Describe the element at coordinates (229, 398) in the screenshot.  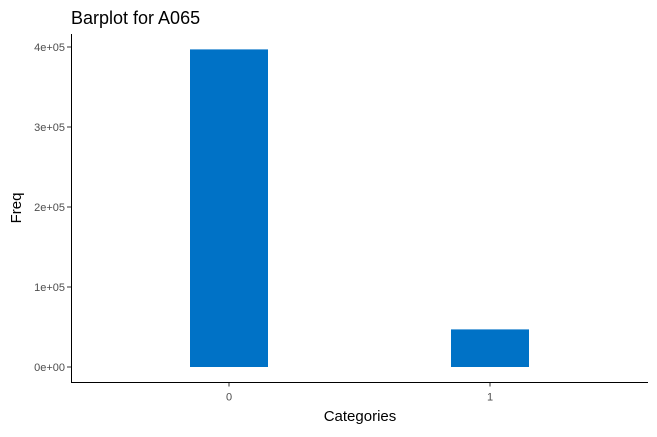
I see `x-tick-label: 0` at that location.